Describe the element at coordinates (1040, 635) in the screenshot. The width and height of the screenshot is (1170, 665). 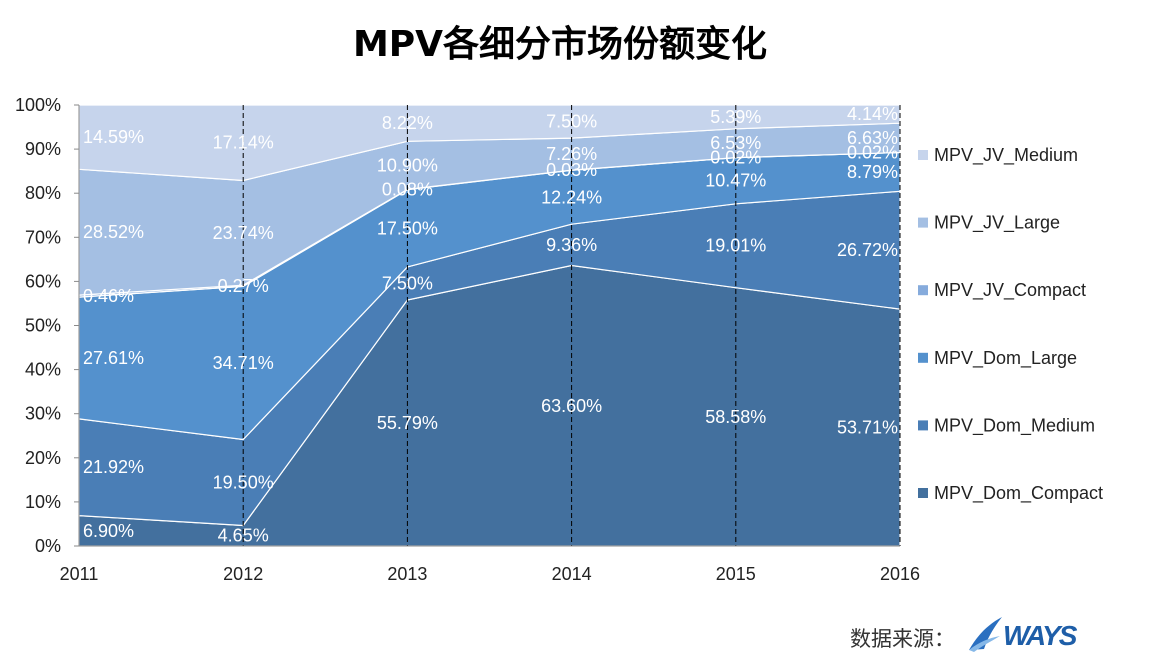
I see `logo-text: WAYS` at that location.